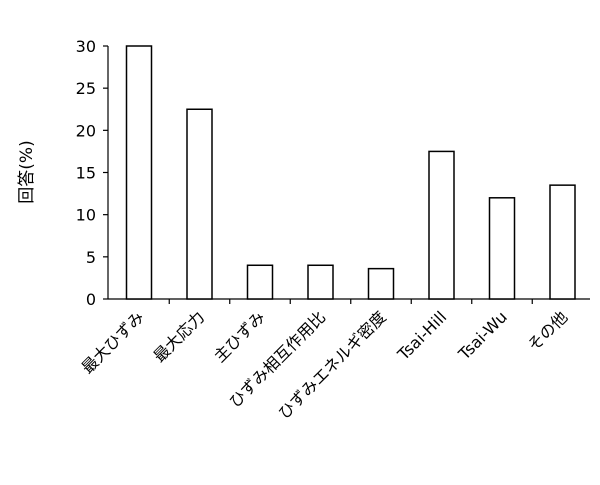  Describe the element at coordinates (86, 46) in the screenshot. I see `y-tick-label: 30` at that location.